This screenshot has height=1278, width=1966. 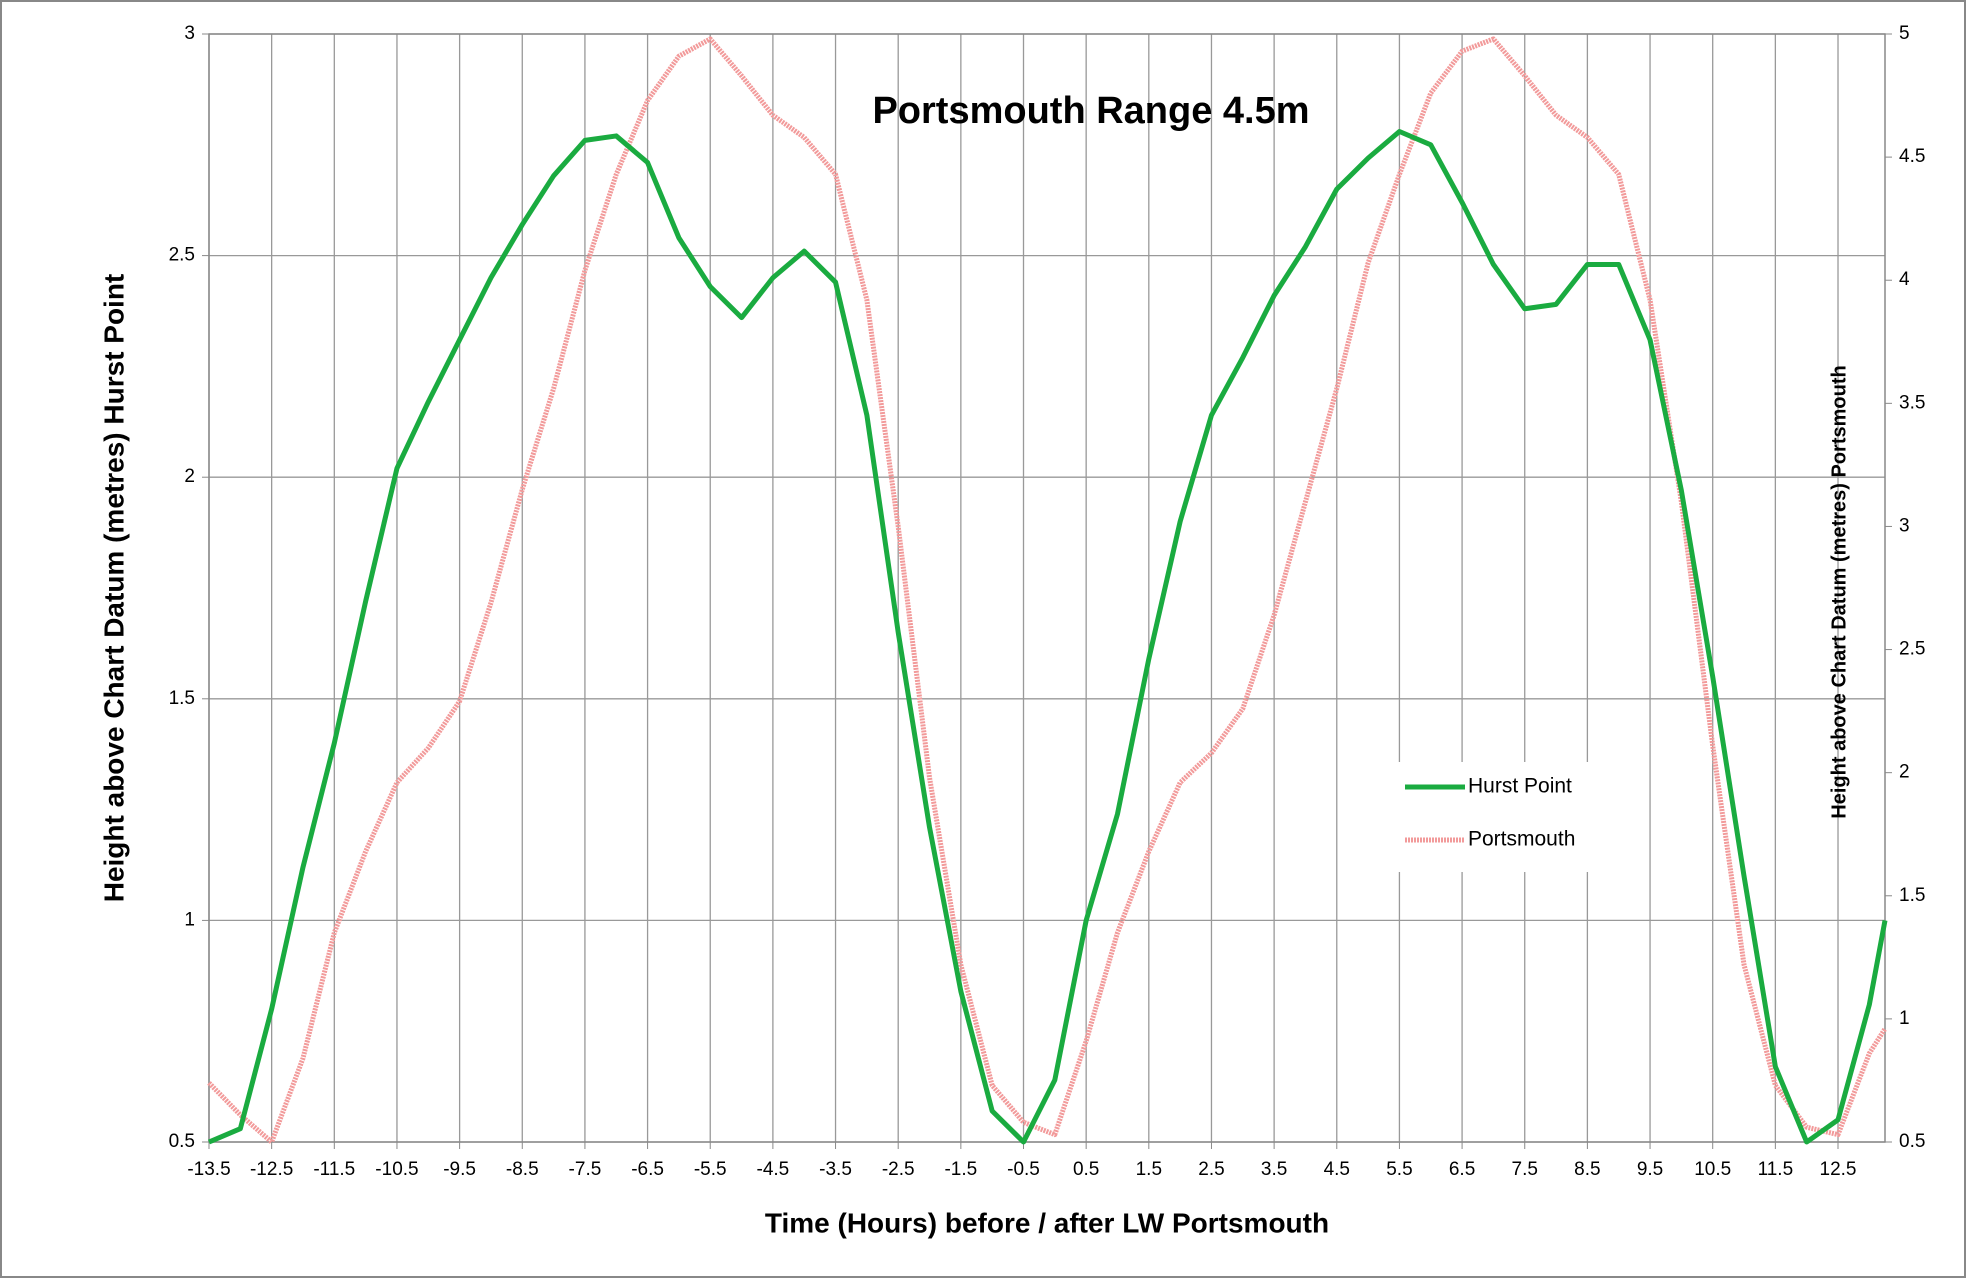 I want to click on legend-label: Portsmouth, so click(x=1521, y=839).